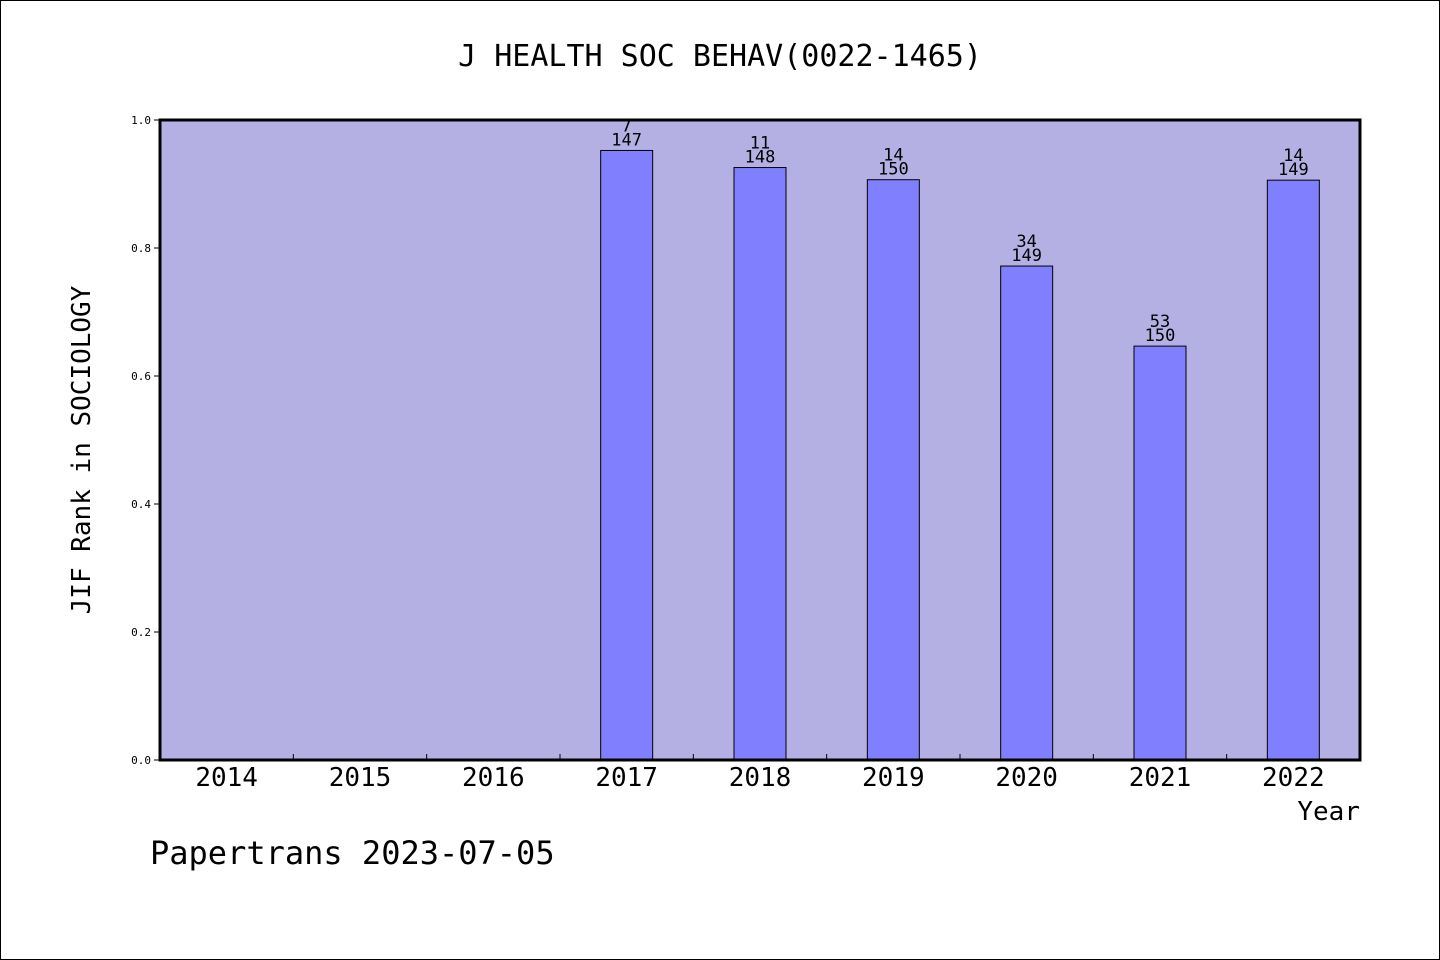 Image resolution: width=1440 pixels, height=960 pixels. I want to click on x-tick-label-2020: 2020, so click(1026, 778).